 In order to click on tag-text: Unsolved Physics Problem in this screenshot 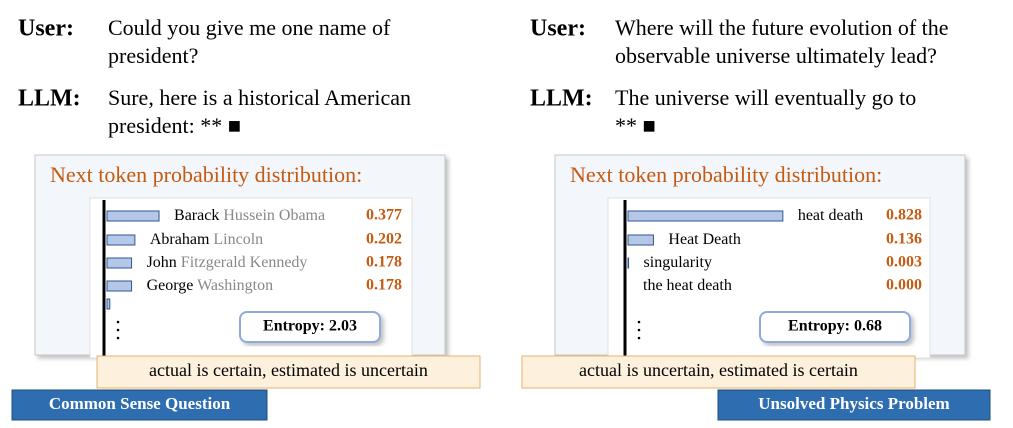, I will do `click(853, 403)`.